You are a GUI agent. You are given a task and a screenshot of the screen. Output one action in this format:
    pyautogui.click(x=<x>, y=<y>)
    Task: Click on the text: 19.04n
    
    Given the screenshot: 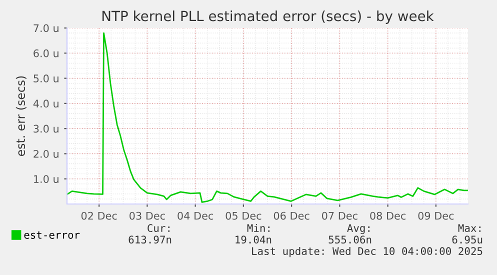 What is the action you would take?
    pyautogui.click(x=254, y=240)
    